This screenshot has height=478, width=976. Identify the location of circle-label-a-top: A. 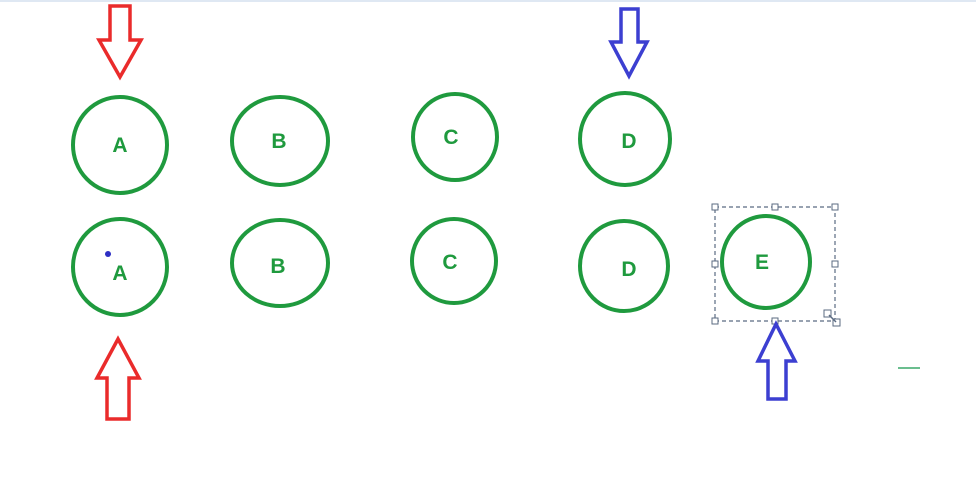
(119, 145).